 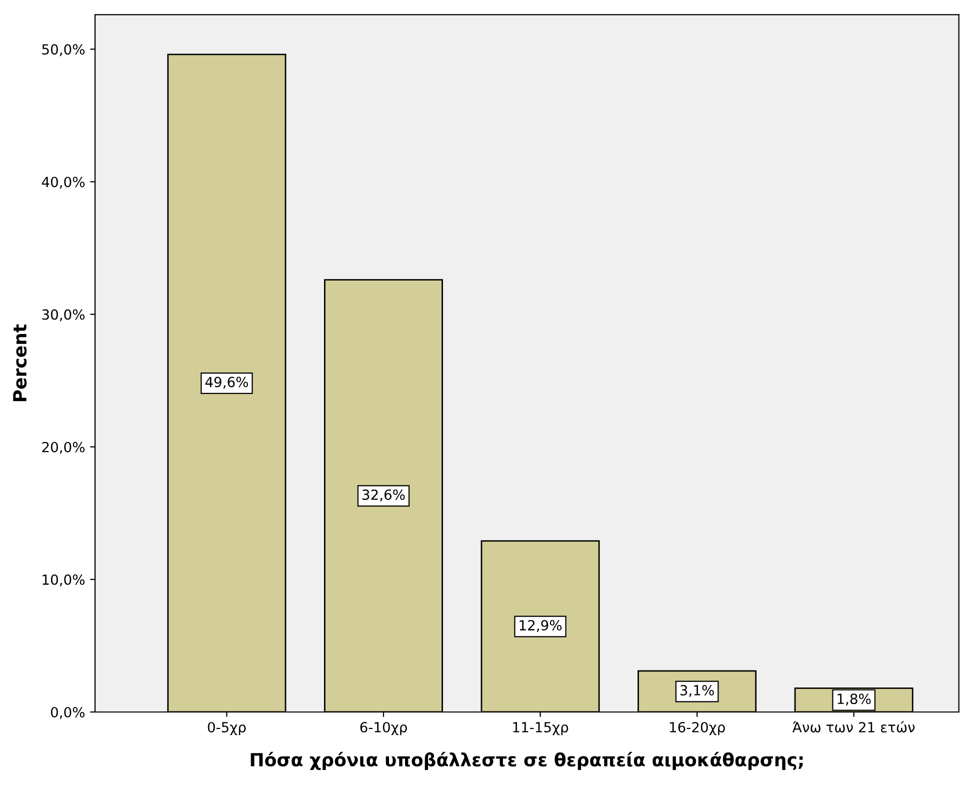 I want to click on x-axis-title: Πόσα χρόνια υποβάλλεστε σε θεραπεία αιμοκάθαρσης;, so click(x=526, y=761).